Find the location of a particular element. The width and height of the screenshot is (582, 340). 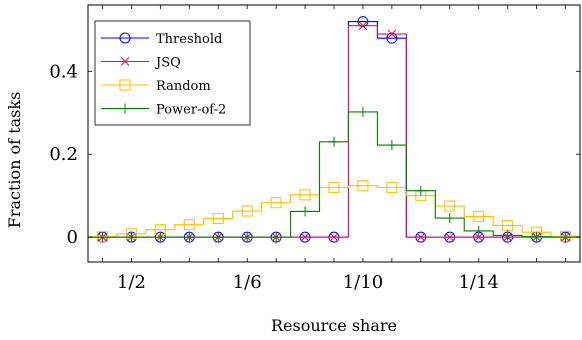

x-tick-label: 1/2 is located at coordinates (131, 282).